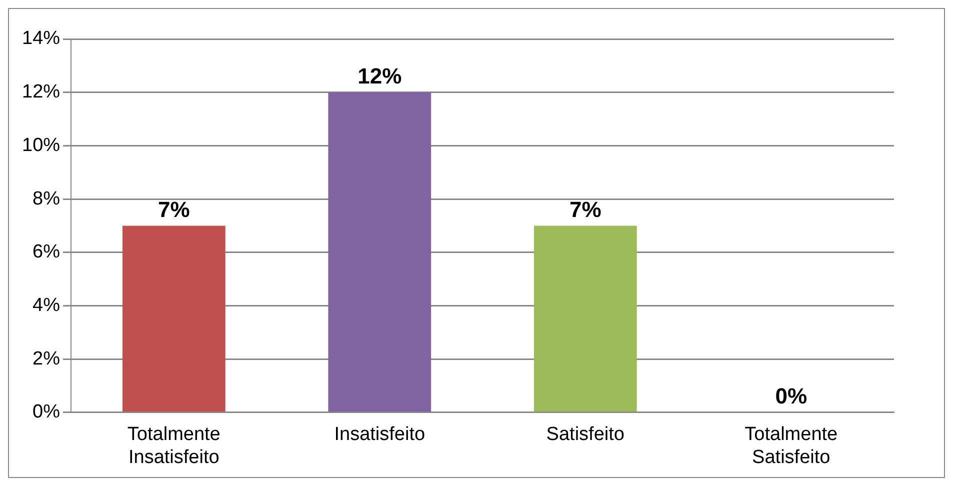  I want to click on y-tick-label: 10%, so click(41, 145).